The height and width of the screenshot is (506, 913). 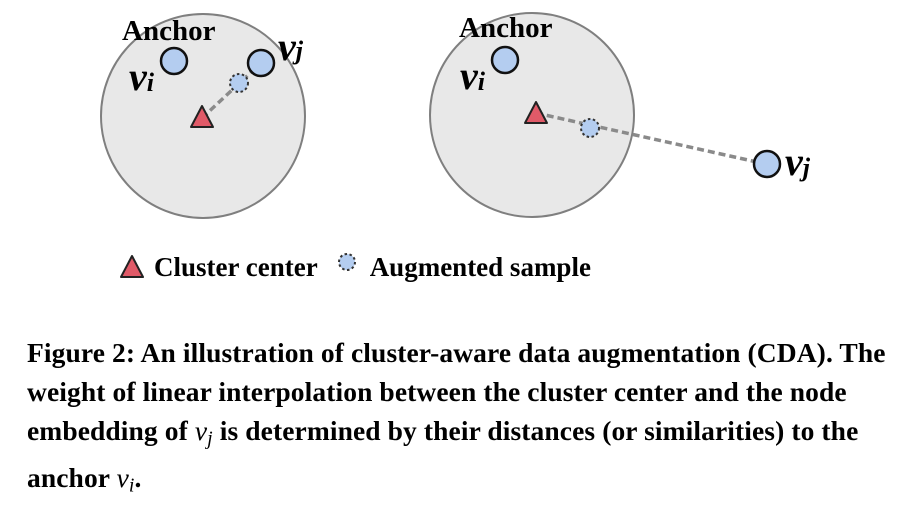 What do you see at coordinates (236, 266) in the screenshot?
I see `legend-cluster-center-label: Cluster center` at bounding box center [236, 266].